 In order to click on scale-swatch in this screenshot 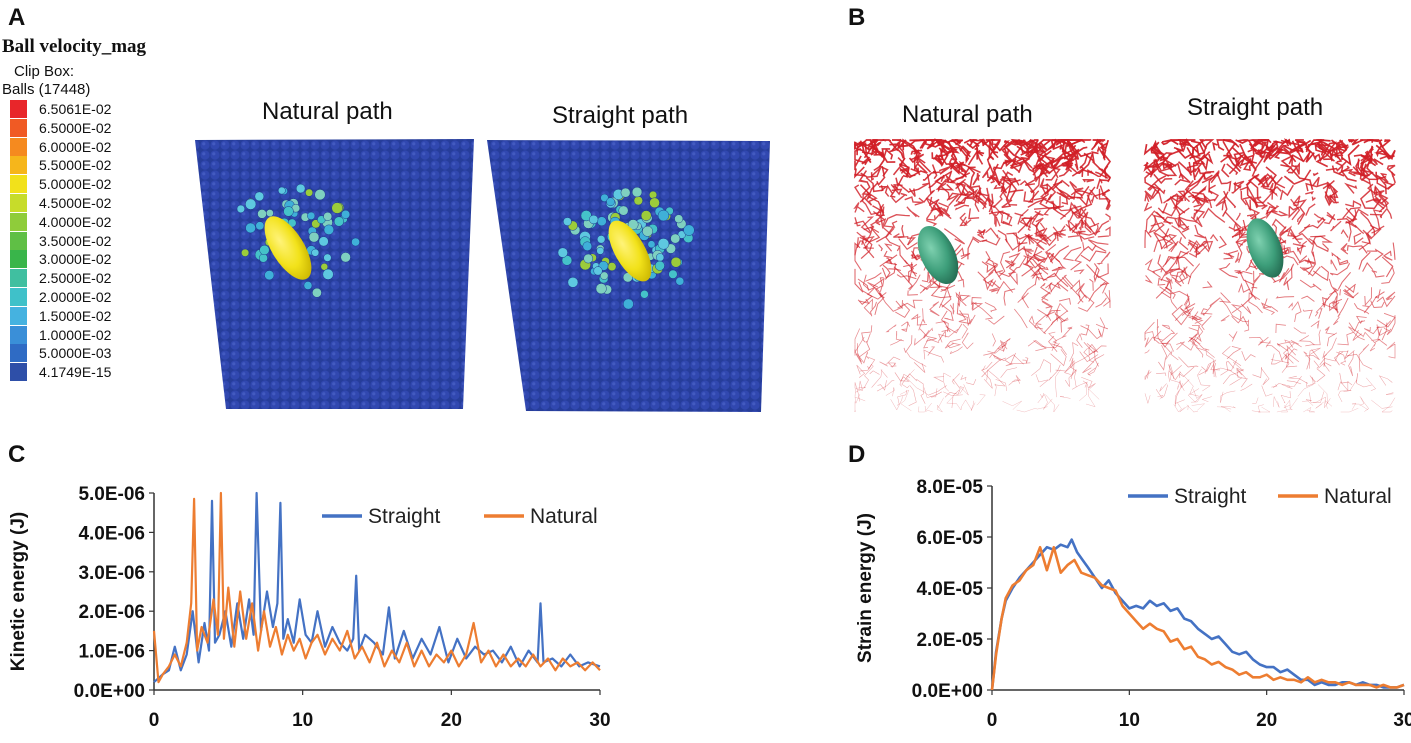, I will do `click(18, 127)`.